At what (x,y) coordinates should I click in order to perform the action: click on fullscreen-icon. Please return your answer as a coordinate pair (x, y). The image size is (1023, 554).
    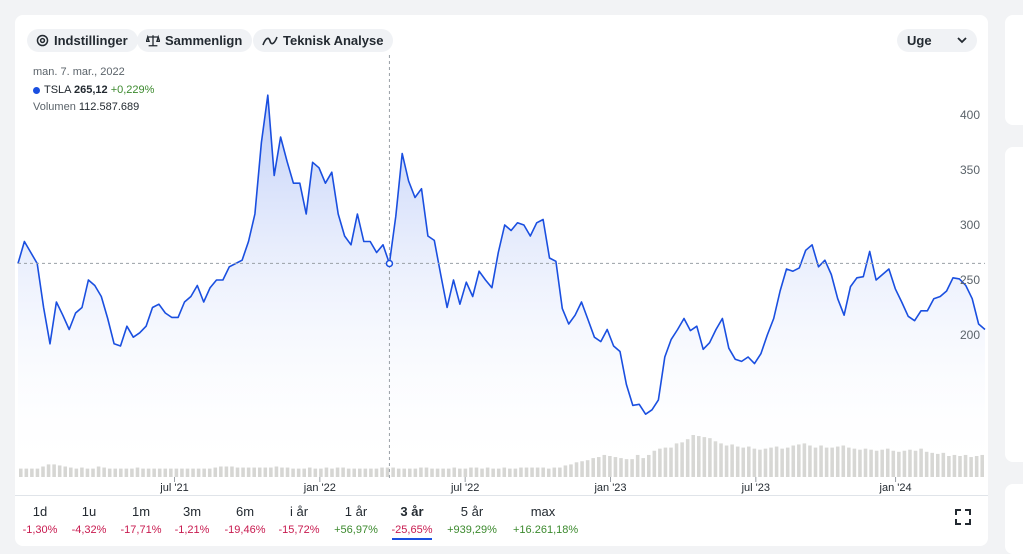
    Looking at the image, I should click on (963, 517).